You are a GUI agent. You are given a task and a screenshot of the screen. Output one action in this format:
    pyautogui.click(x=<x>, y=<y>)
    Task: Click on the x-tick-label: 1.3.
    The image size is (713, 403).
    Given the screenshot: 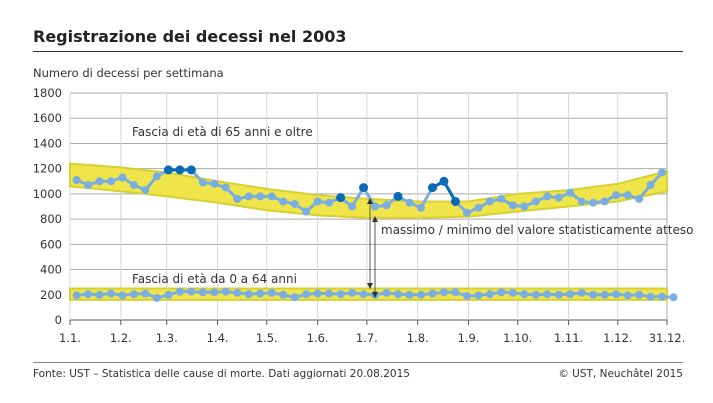 What is the action you would take?
    pyautogui.click(x=167, y=338)
    